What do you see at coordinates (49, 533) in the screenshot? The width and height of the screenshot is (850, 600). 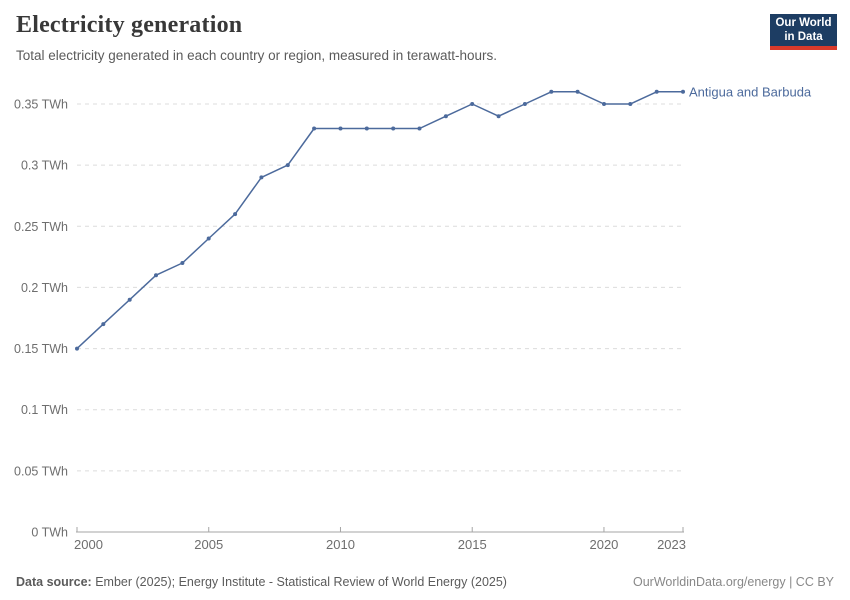 I see `y-axis-tick-label: 0 TWh` at bounding box center [49, 533].